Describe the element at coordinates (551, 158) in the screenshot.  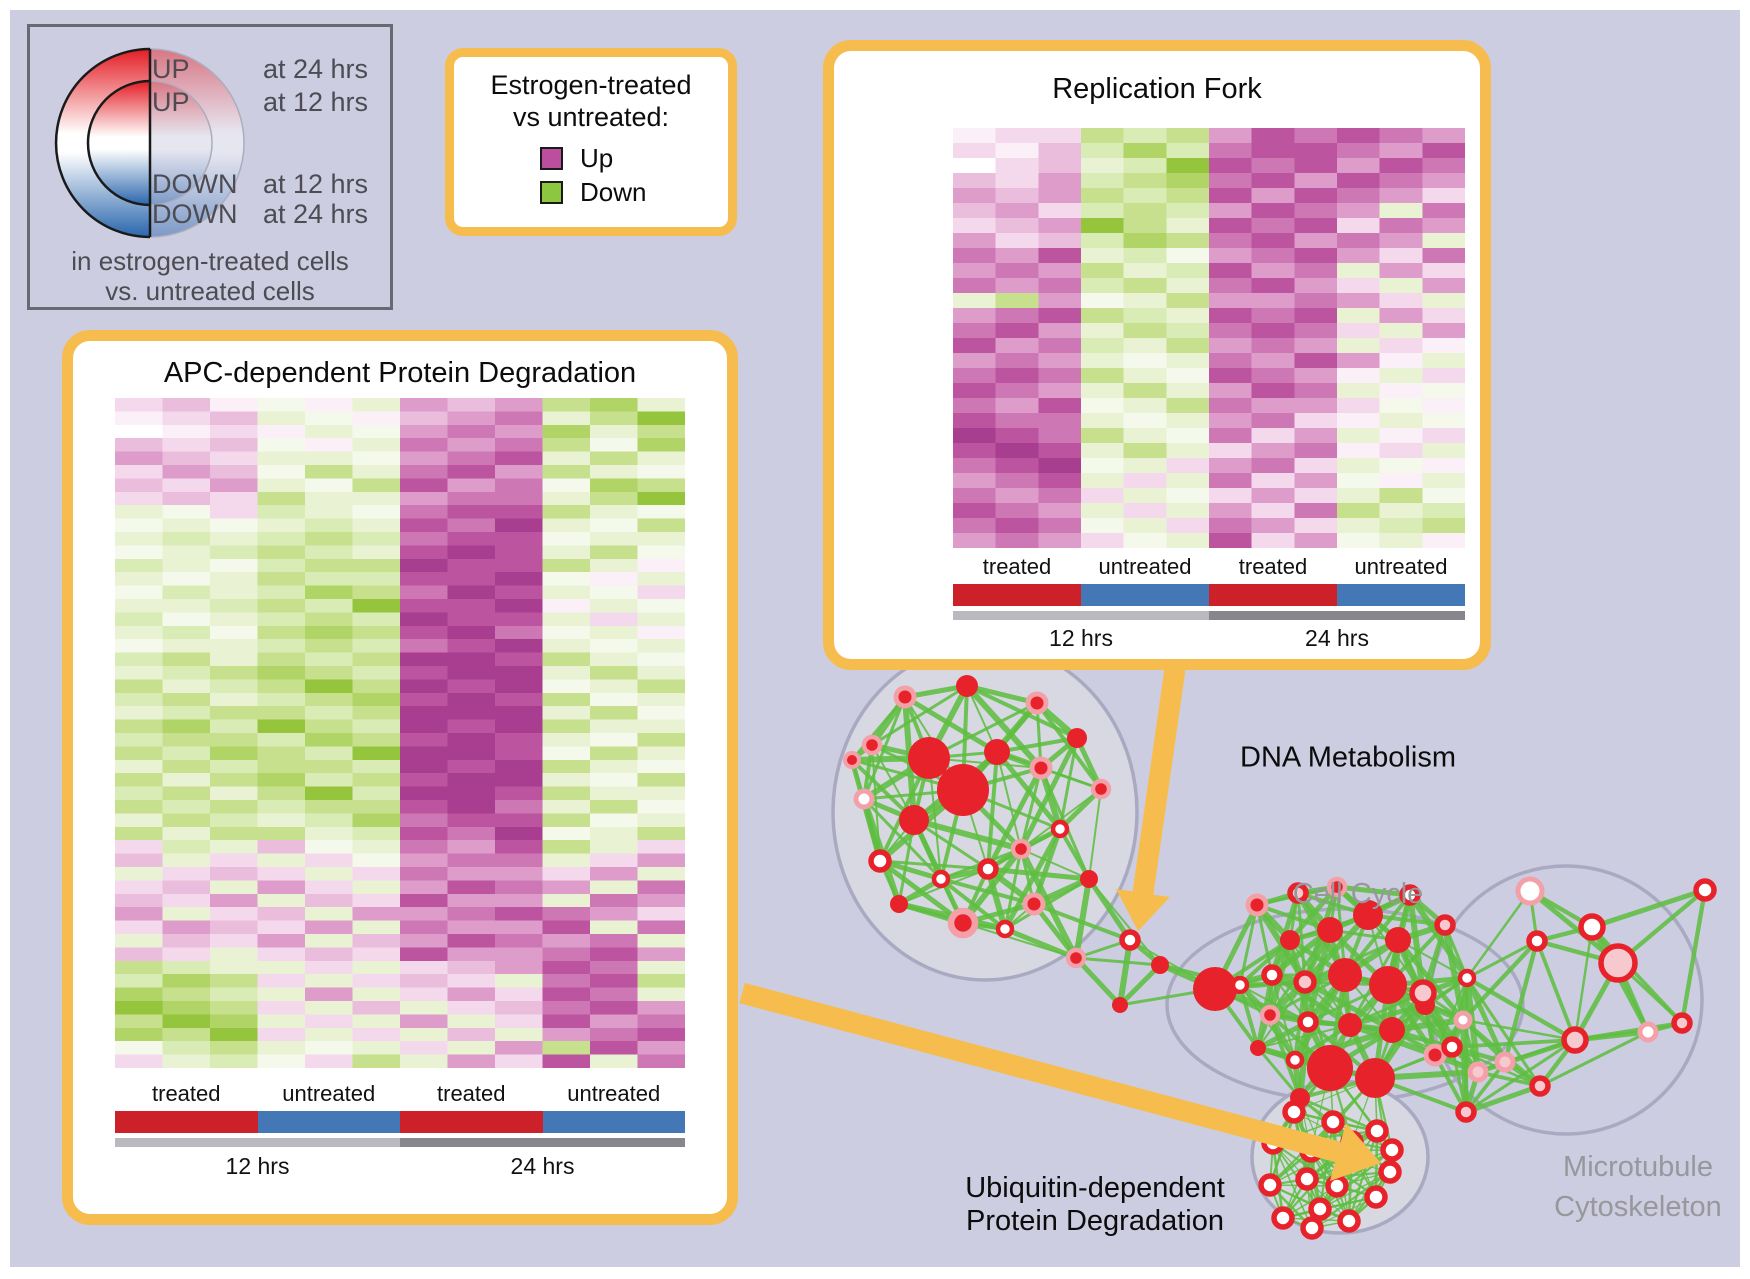
I see `up-color-swatch` at that location.